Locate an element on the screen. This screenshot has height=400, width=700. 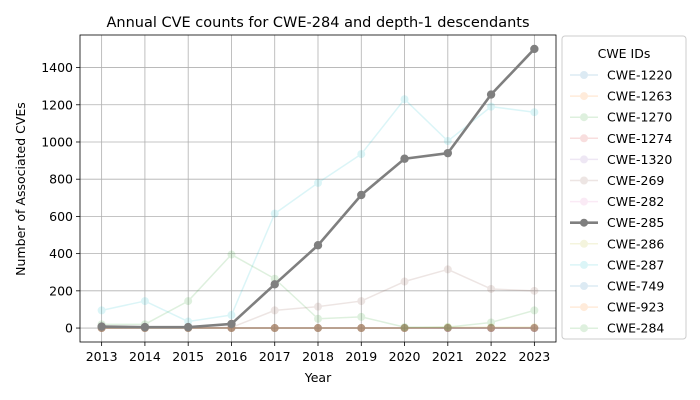
x-tick-label: 2014 is located at coordinates (145, 356).